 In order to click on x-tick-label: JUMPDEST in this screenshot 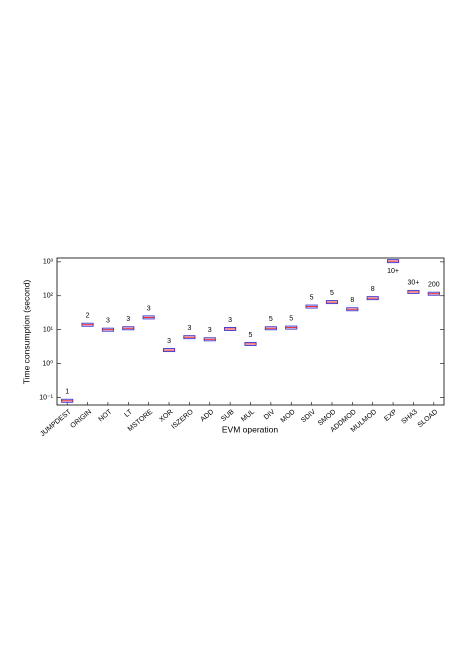, I will do `click(56, 423)`.